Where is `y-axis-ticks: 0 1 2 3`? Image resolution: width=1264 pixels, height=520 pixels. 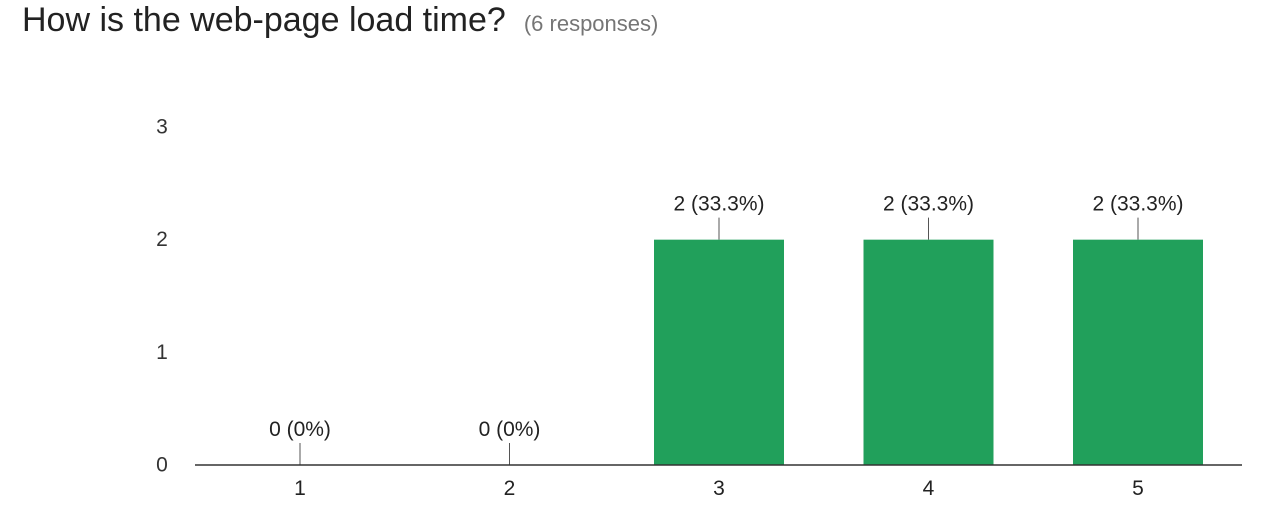
y-axis-ticks: 0 1 2 3 is located at coordinates (162, 296).